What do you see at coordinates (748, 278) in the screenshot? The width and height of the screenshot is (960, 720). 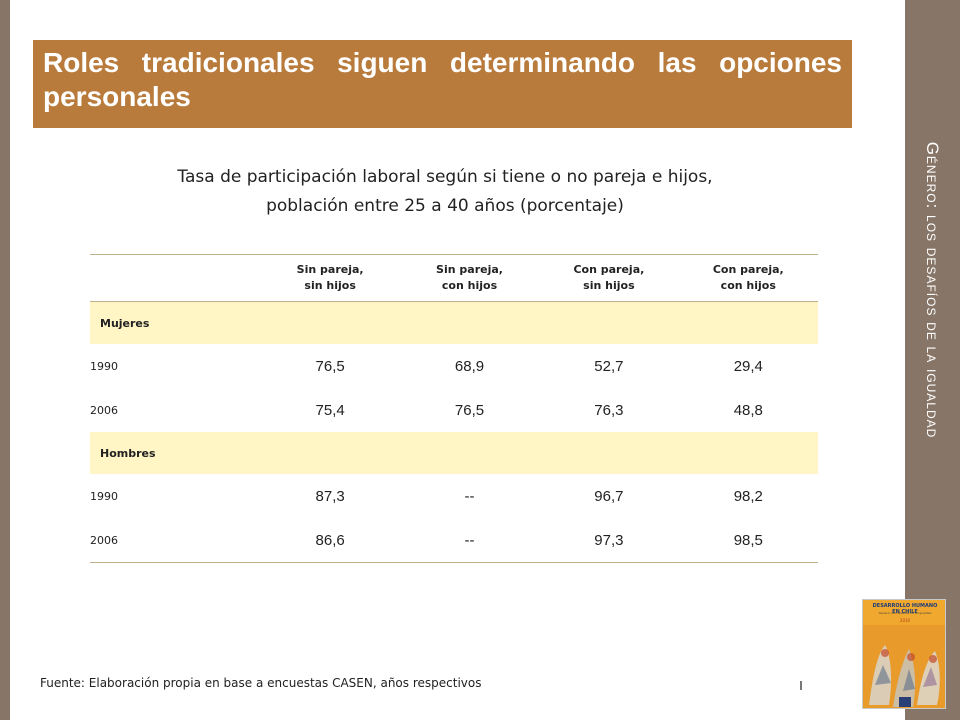 I see `header-col-4: Con pareja, con hijos` at bounding box center [748, 278].